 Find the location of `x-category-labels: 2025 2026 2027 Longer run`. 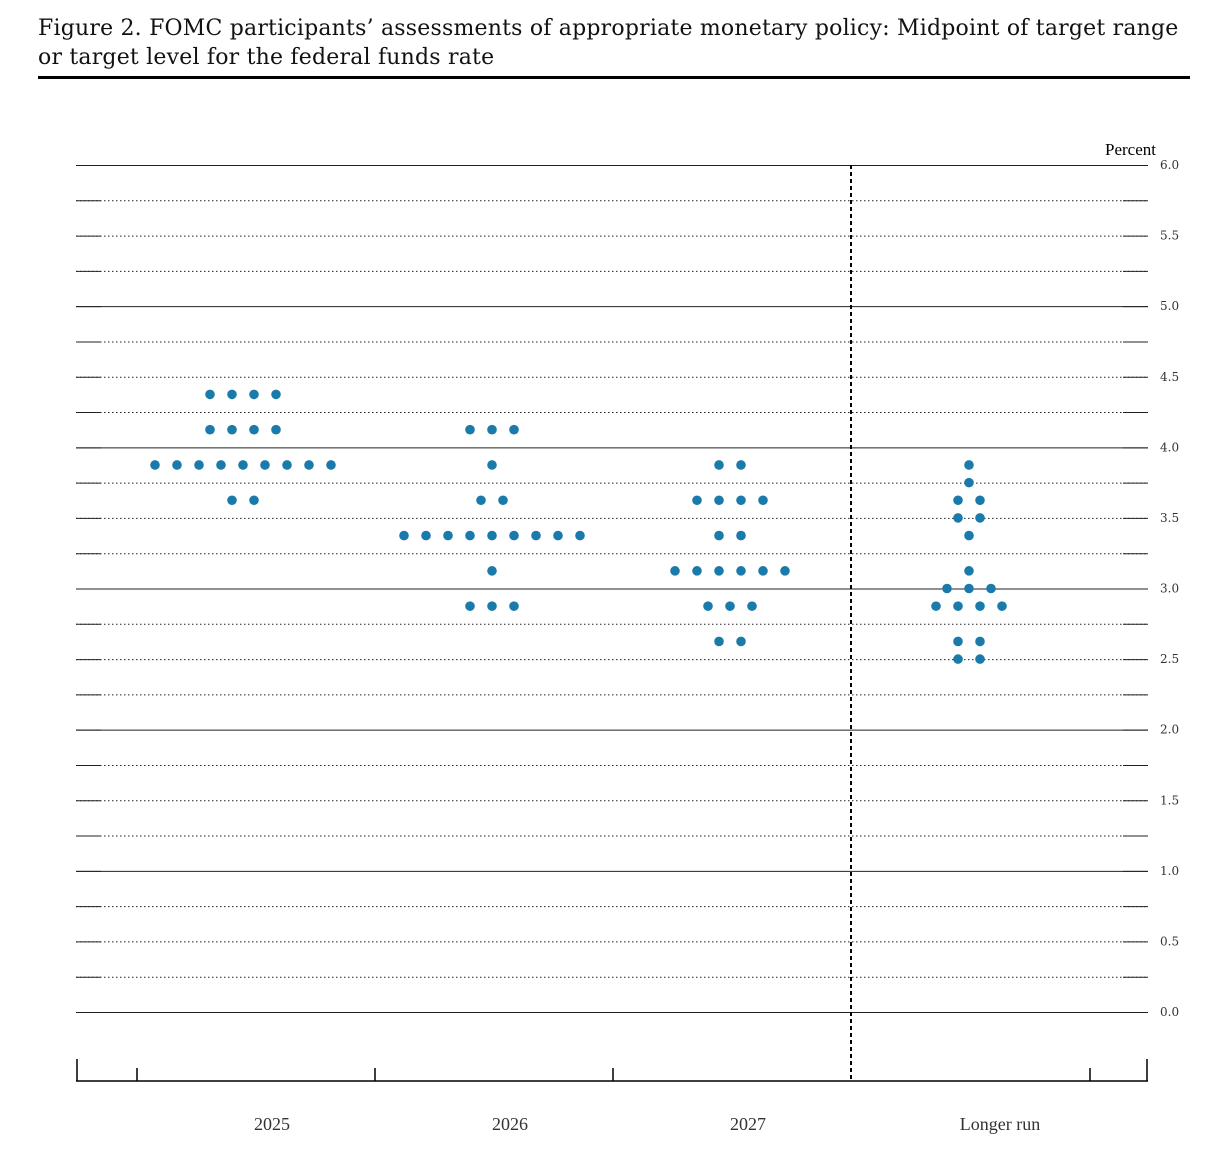

x-category-labels: 2025 2026 2027 Longer run is located at coordinates (647, 1124).